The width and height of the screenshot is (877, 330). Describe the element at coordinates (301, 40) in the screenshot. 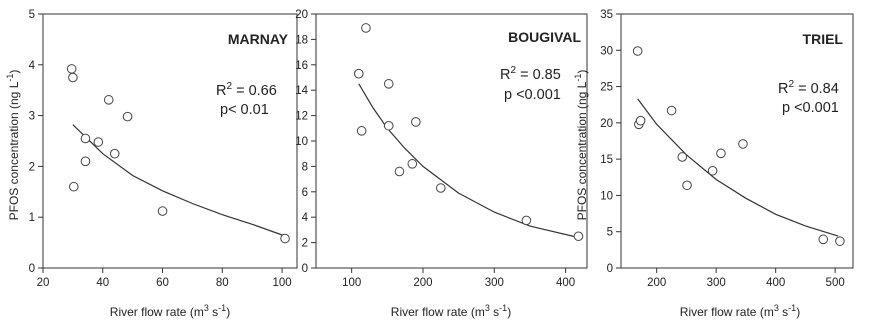

I see `y-tick-label: 18` at that location.